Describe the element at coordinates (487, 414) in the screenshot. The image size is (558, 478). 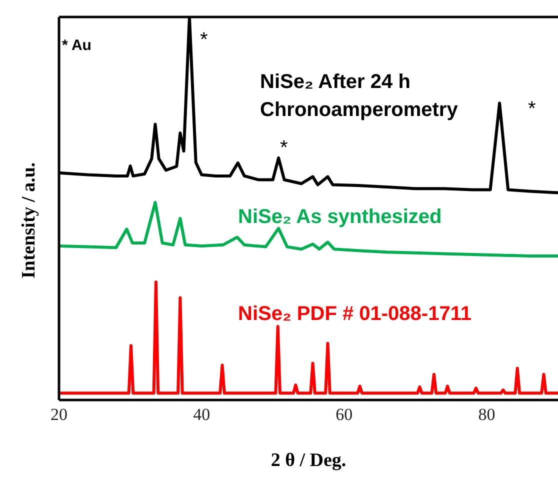
I see `x-tick-label: 80` at that location.